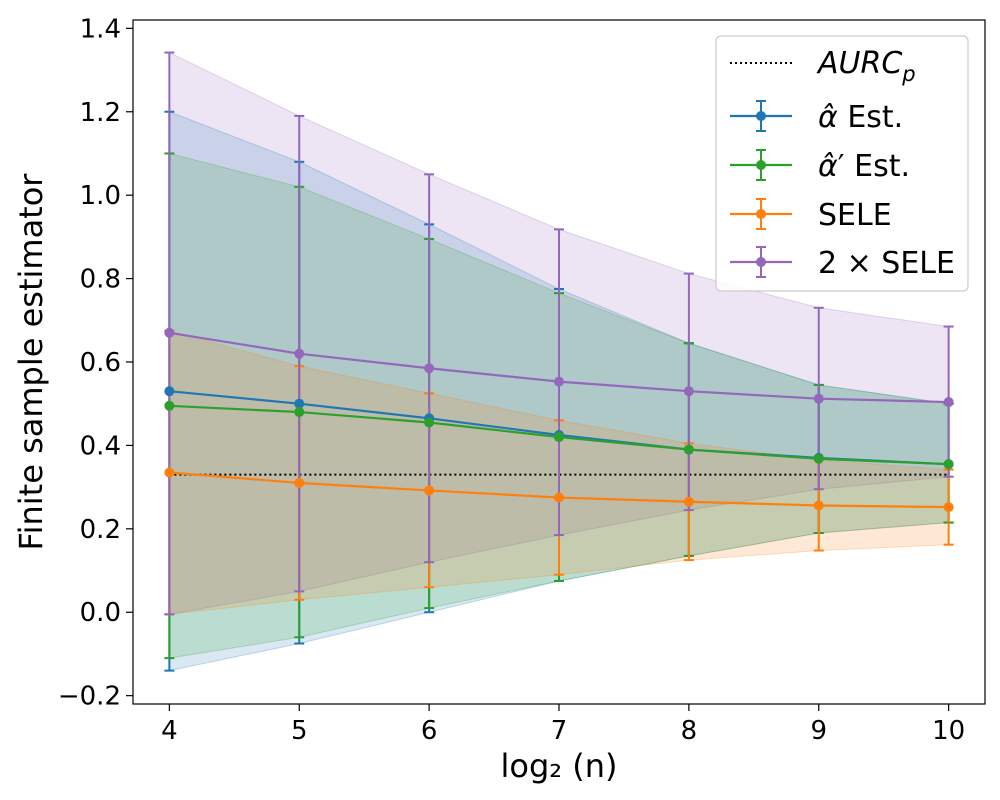 The height and width of the screenshot is (800, 1000). What do you see at coordinates (89, 697) in the screenshot?
I see `y-tick-label: −0.2` at bounding box center [89, 697].